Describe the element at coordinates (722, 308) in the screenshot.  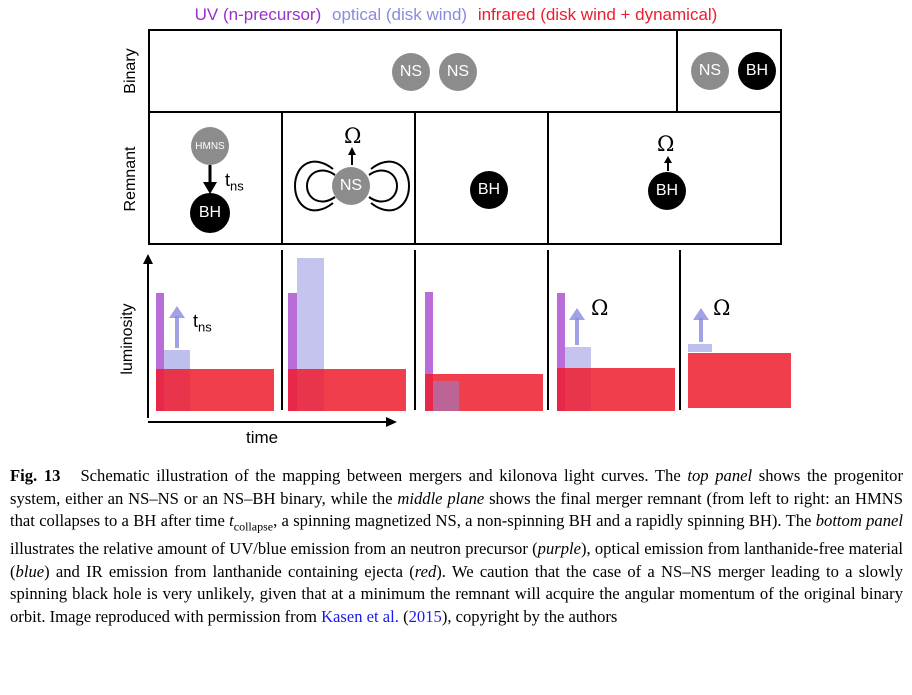
I see `lum-omega-2: Ω` at that location.